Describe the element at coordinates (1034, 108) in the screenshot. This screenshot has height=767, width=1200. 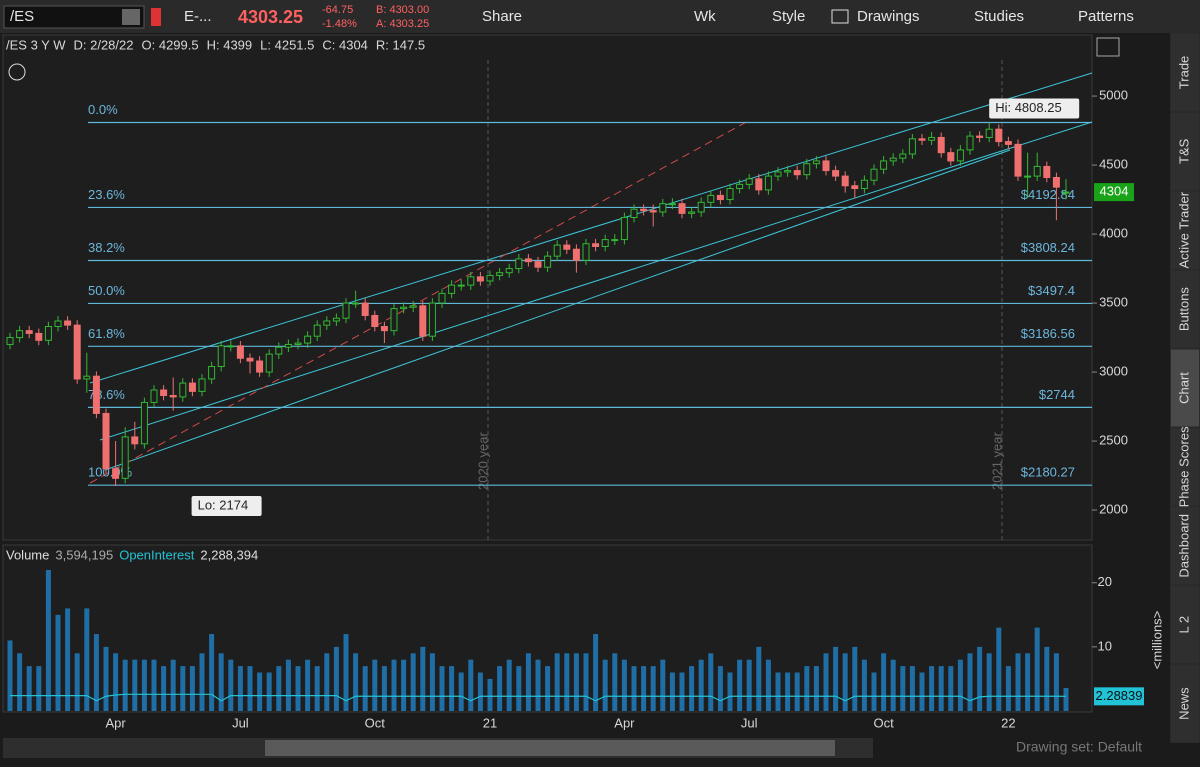
I see `hi-box` at that location.